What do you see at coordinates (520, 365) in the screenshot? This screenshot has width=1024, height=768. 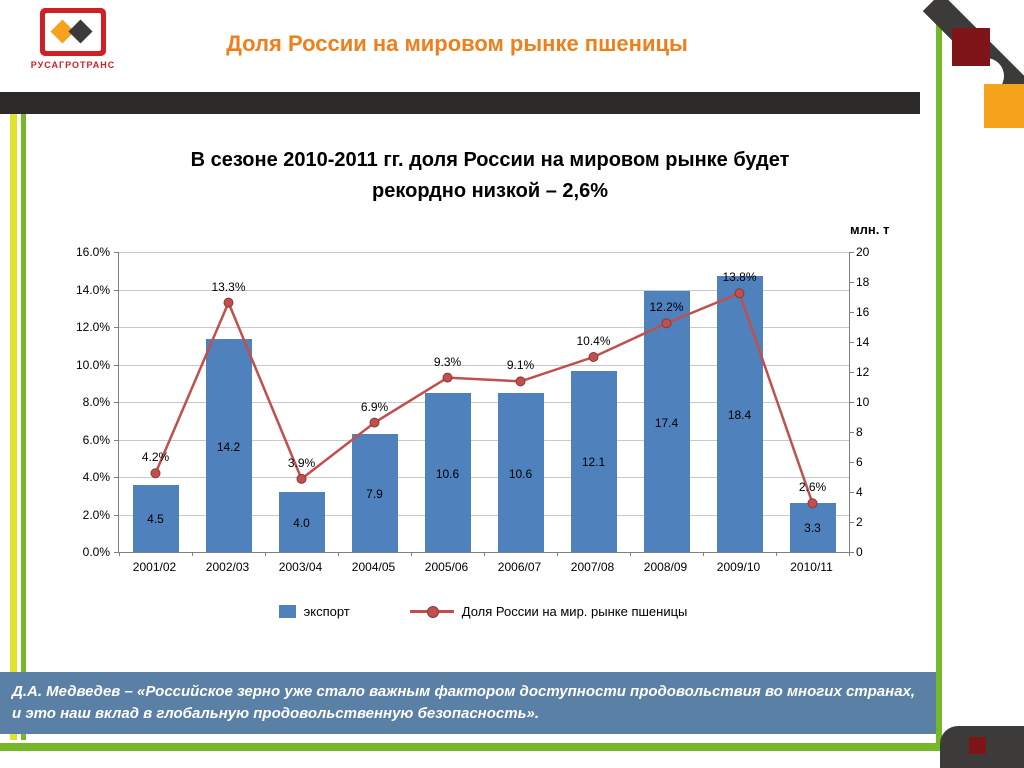 I see `share-point-value-label: 9.1%` at bounding box center [520, 365].